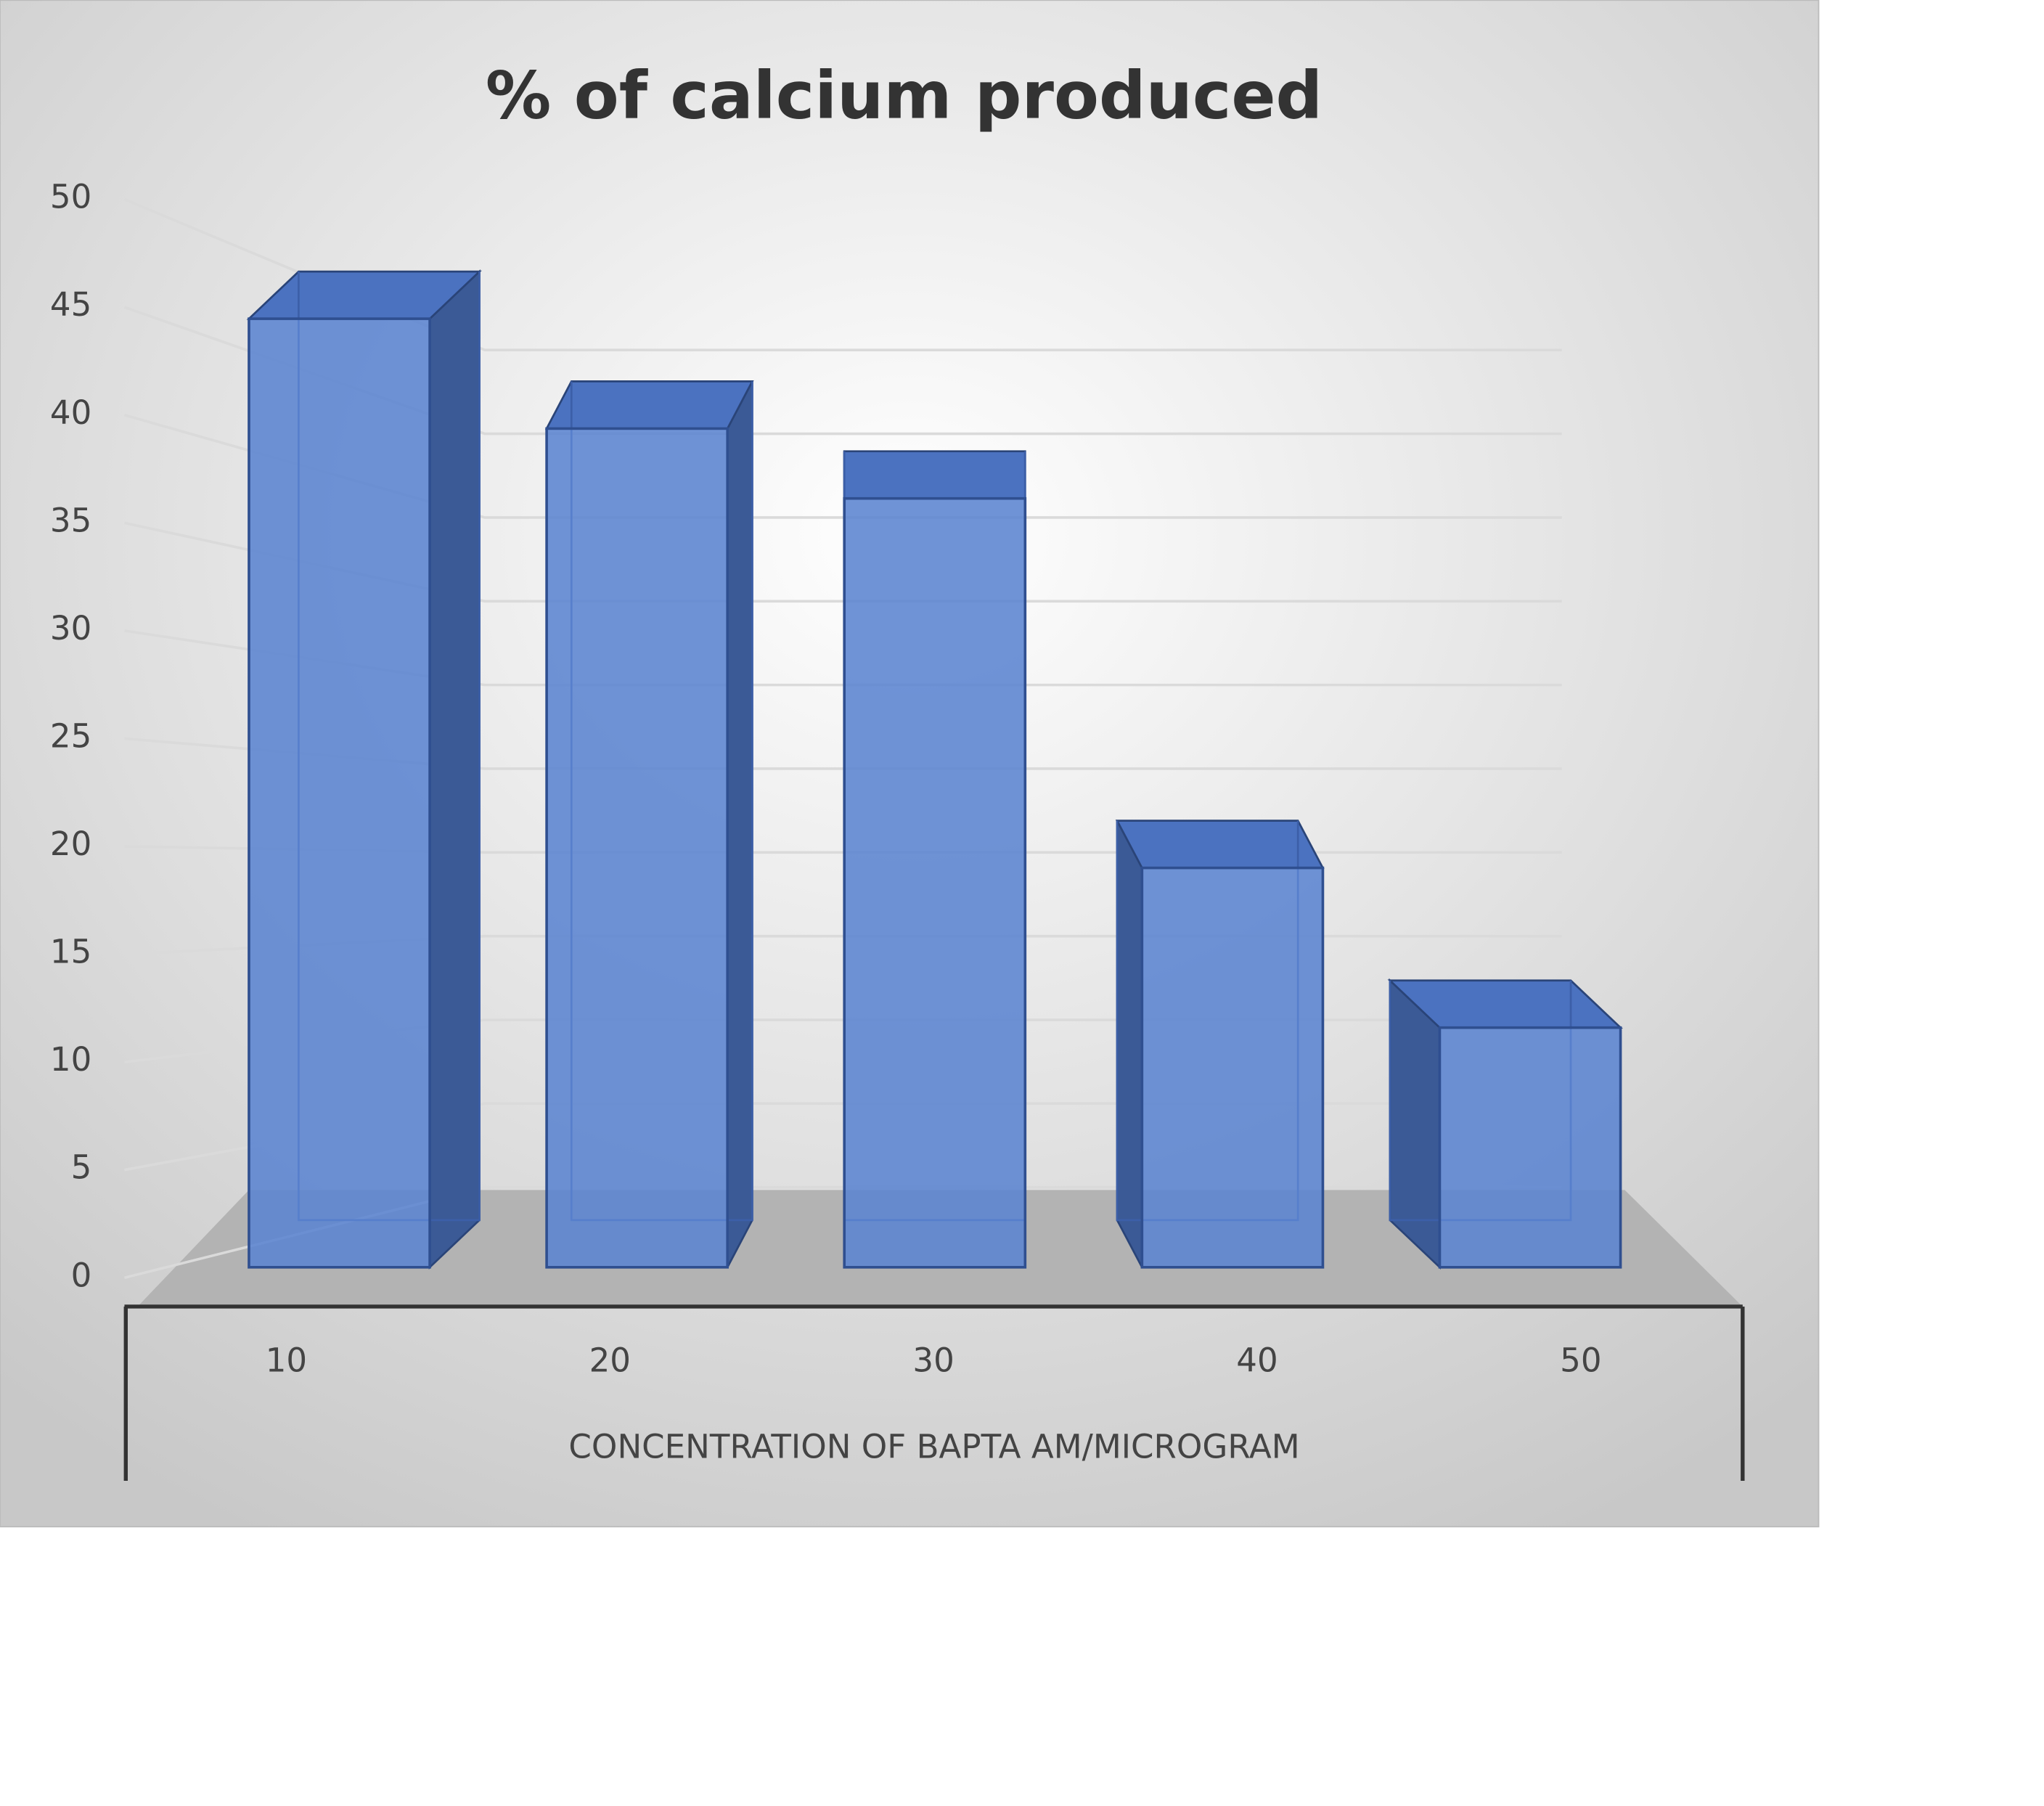 This screenshot has width=2044, height=1806. What do you see at coordinates (1580, 1361) in the screenshot?
I see `x-tick-label: 50` at bounding box center [1580, 1361].